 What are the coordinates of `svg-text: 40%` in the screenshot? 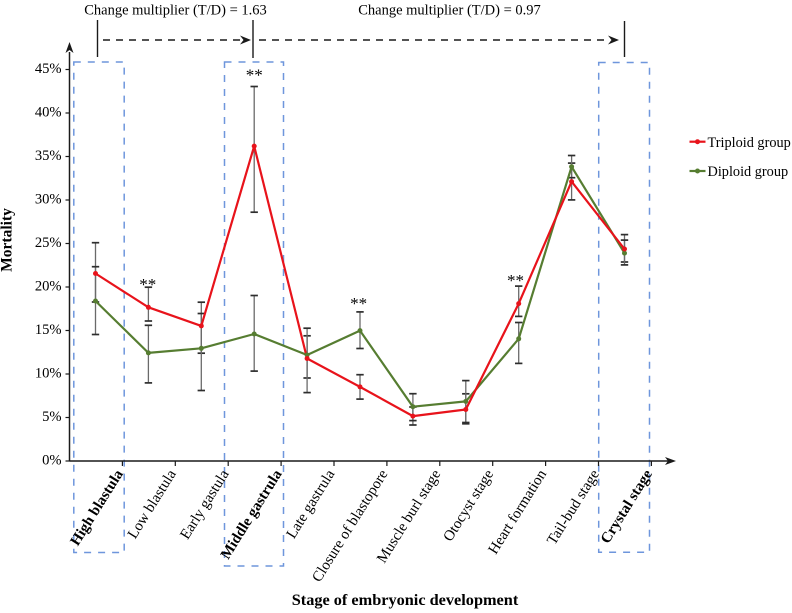 It's located at (48, 113).